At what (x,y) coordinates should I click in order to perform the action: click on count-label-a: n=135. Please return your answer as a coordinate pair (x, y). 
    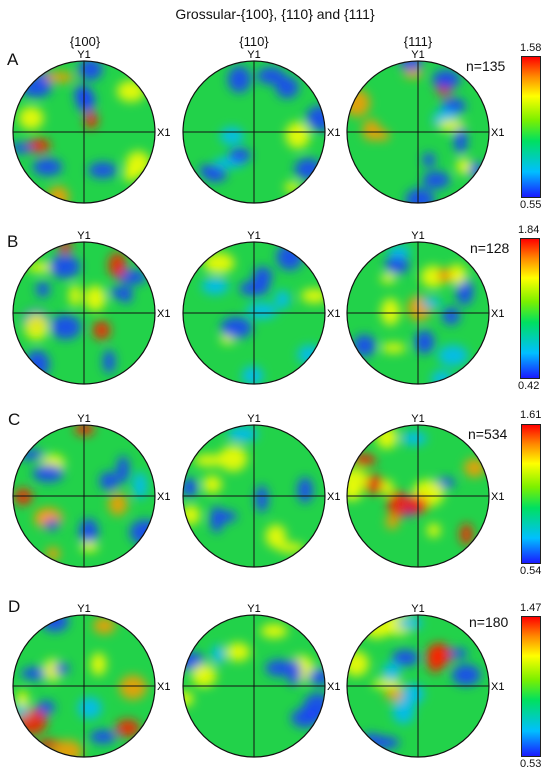
    Looking at the image, I should click on (486, 66).